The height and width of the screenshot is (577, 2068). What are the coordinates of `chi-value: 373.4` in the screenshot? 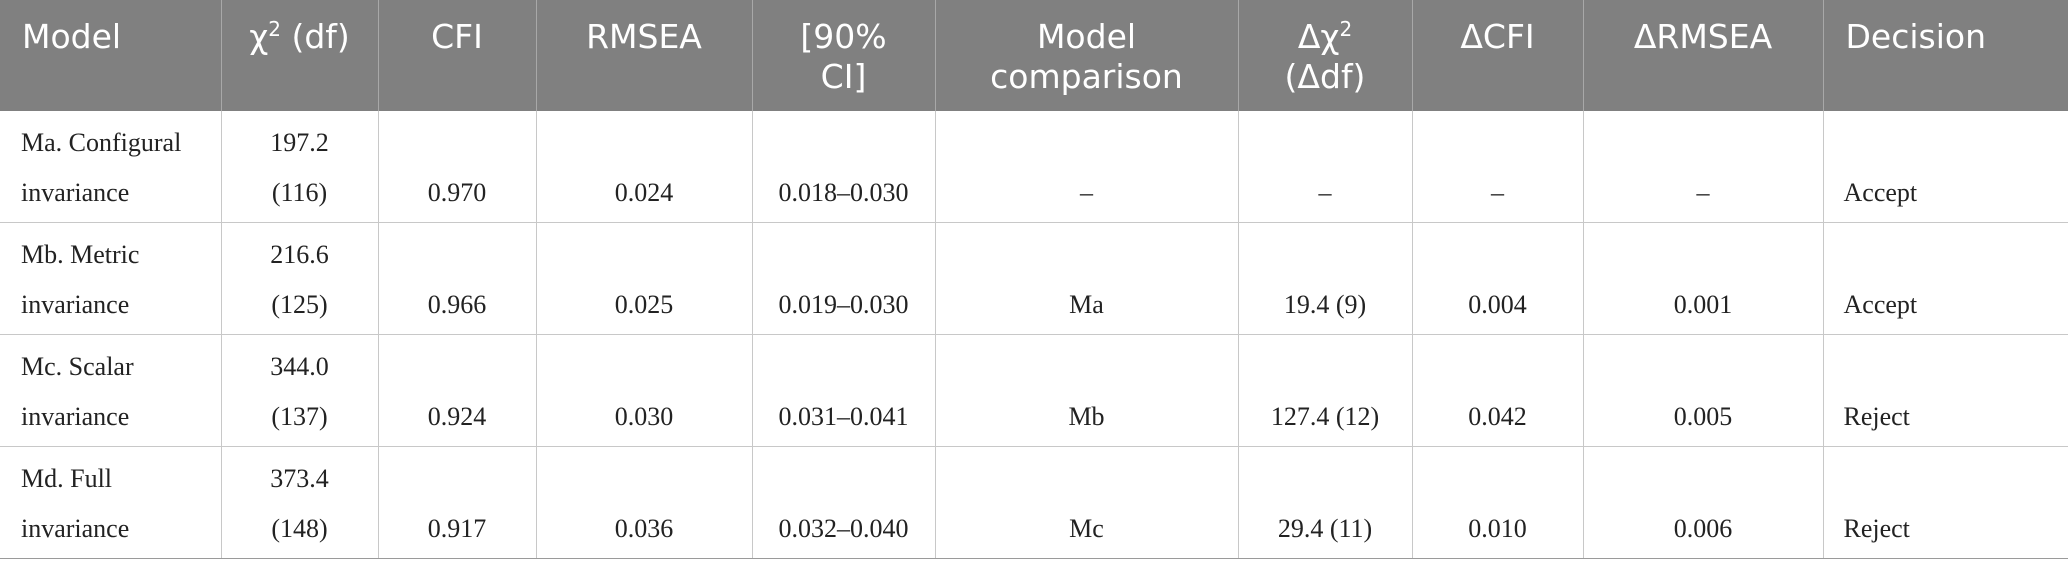 It's located at (299, 478).